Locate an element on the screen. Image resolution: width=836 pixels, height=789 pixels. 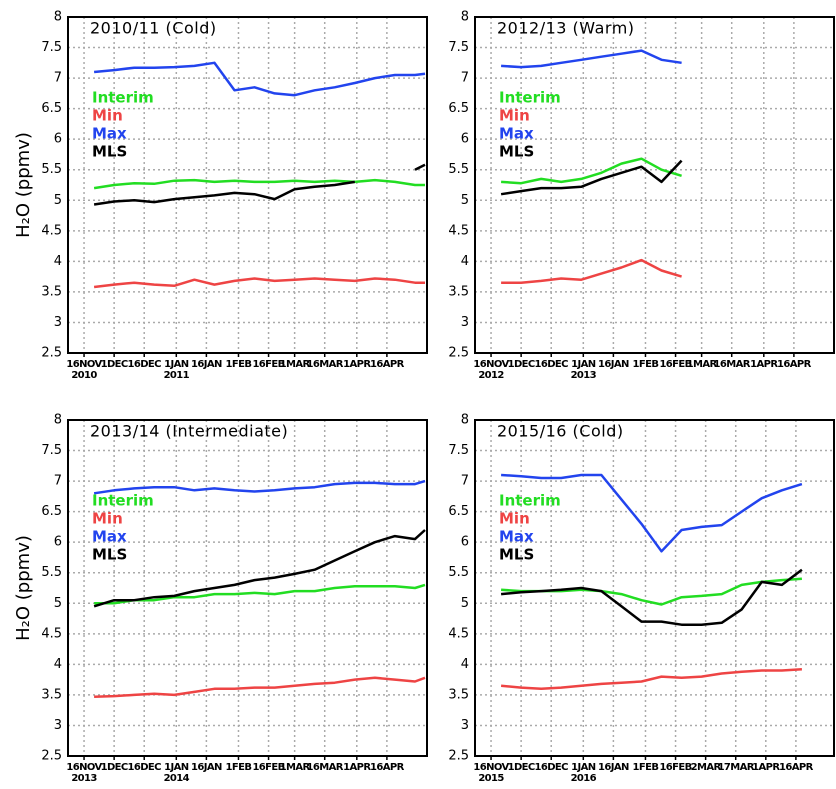
y-tick-label: 3.5 is located at coordinates (51, 291).